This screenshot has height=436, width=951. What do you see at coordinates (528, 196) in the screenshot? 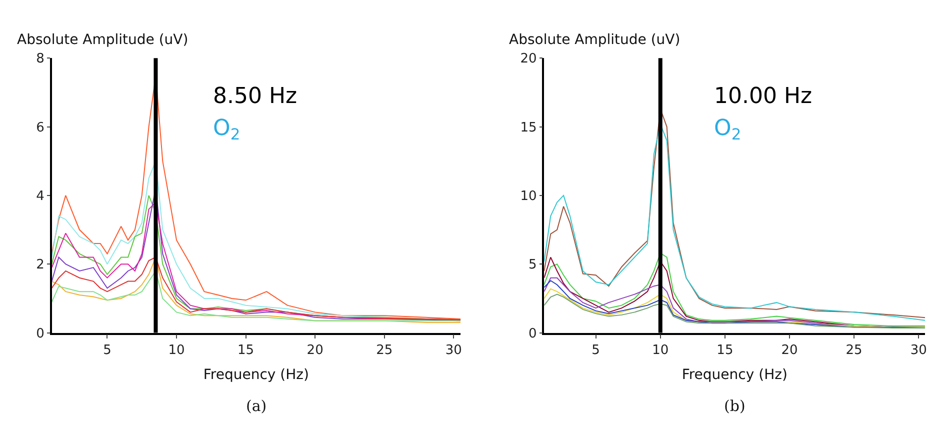
I see `y-tick-label: 10` at bounding box center [528, 196].